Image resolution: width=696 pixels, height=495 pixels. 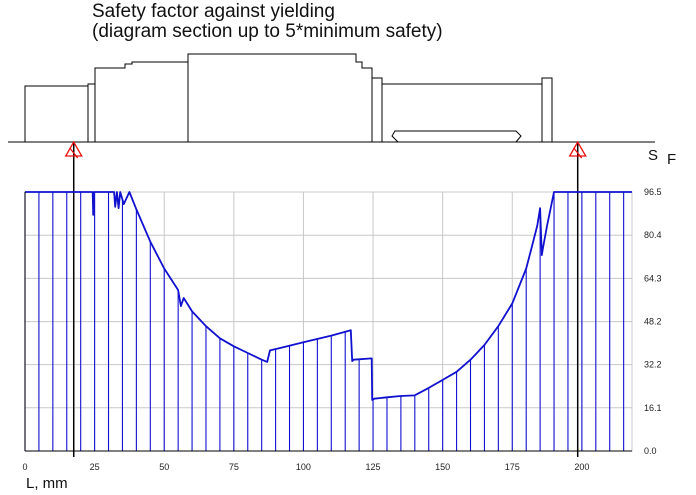 What do you see at coordinates (653, 235) in the screenshot?
I see `y-tick-label: 80.4` at bounding box center [653, 235].